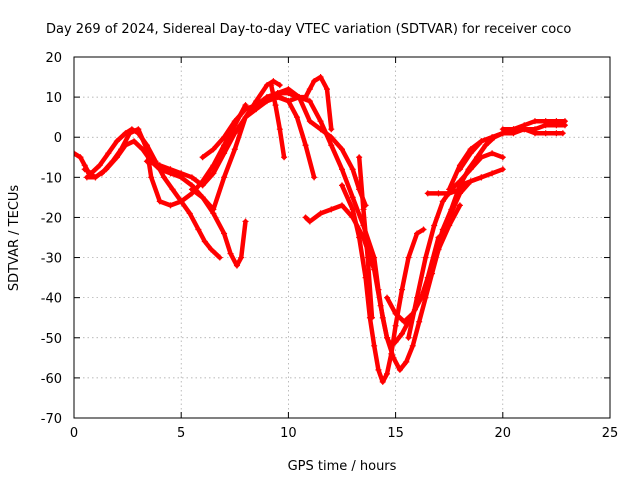 The image size is (640, 480). Describe the element at coordinates (342, 466) in the screenshot. I see `x-axis-label: GPS time / hours` at that location.